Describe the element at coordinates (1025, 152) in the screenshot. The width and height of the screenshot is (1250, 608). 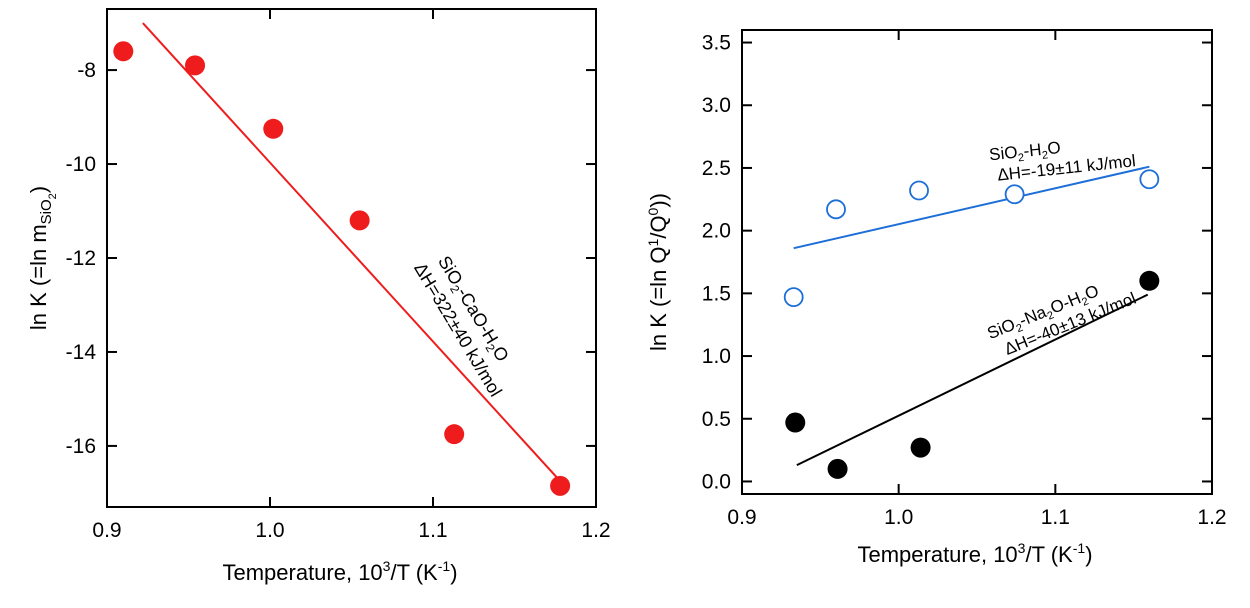
I see `blue-annotation-system: SiO2-H2O` at that location.